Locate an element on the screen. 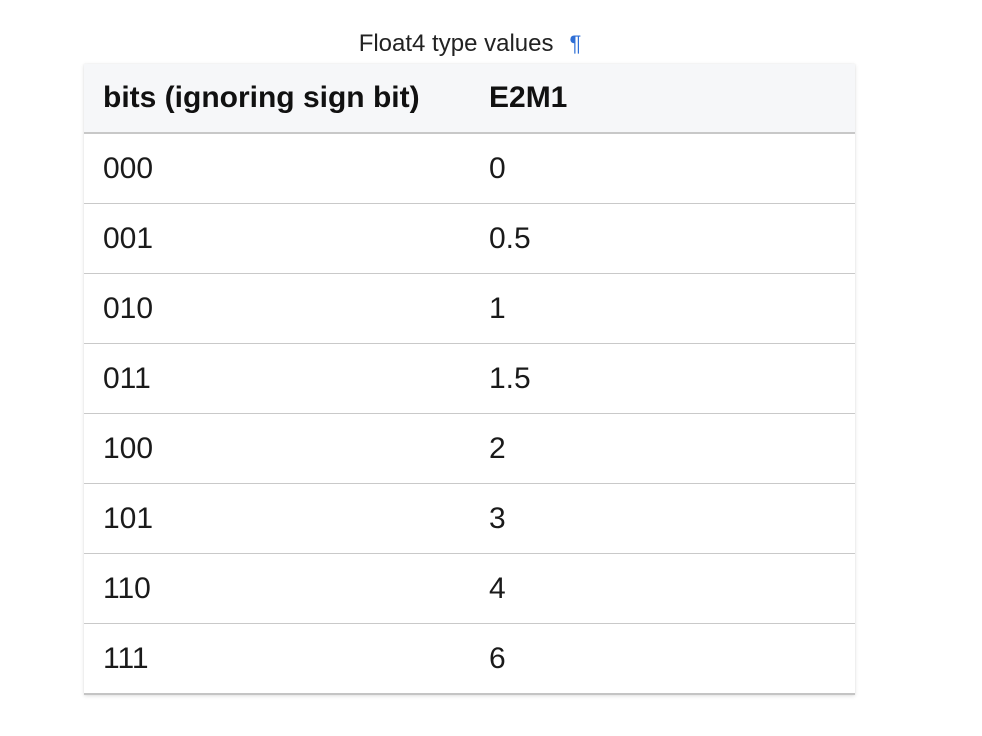 This screenshot has width=982, height=736. table-cell-value: 0 is located at coordinates (662, 168).